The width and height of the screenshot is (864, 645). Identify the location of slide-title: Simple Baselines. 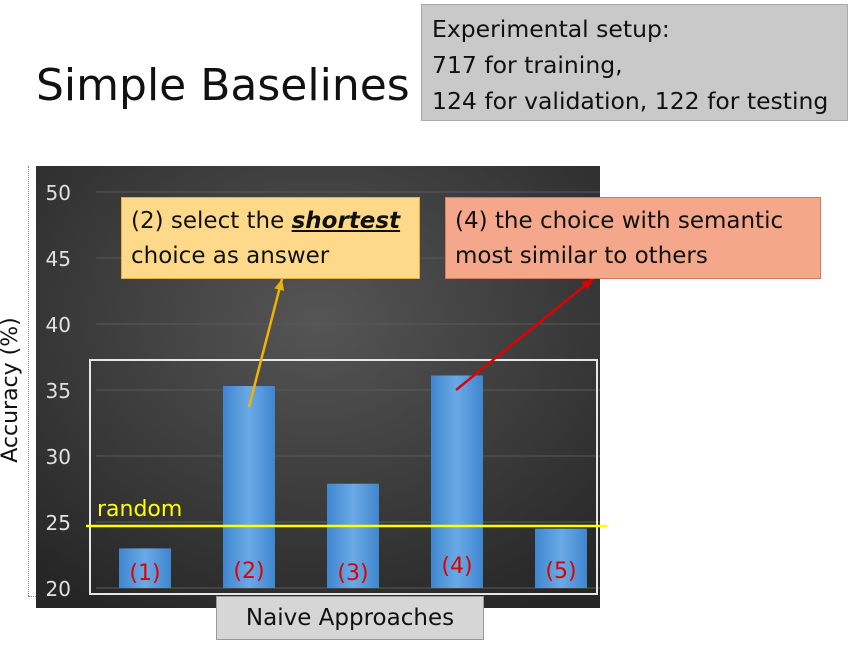
(223, 85).